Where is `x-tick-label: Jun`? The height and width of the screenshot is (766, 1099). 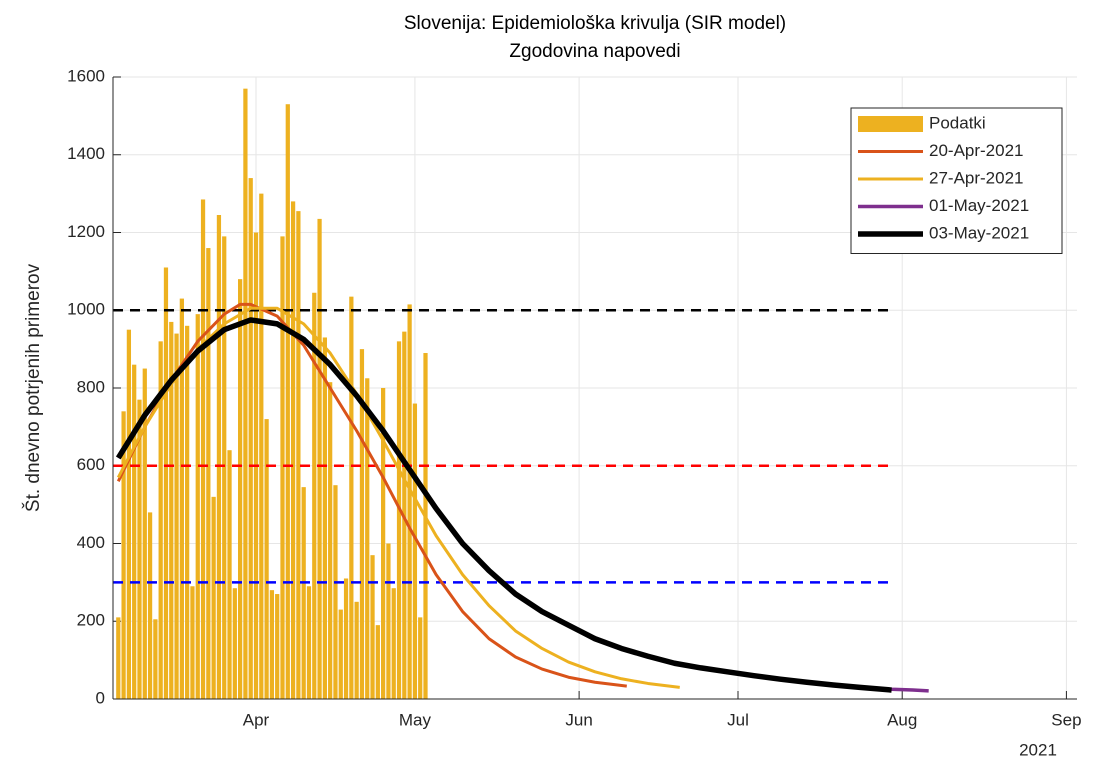
x-tick-label: Jun is located at coordinates (578, 719).